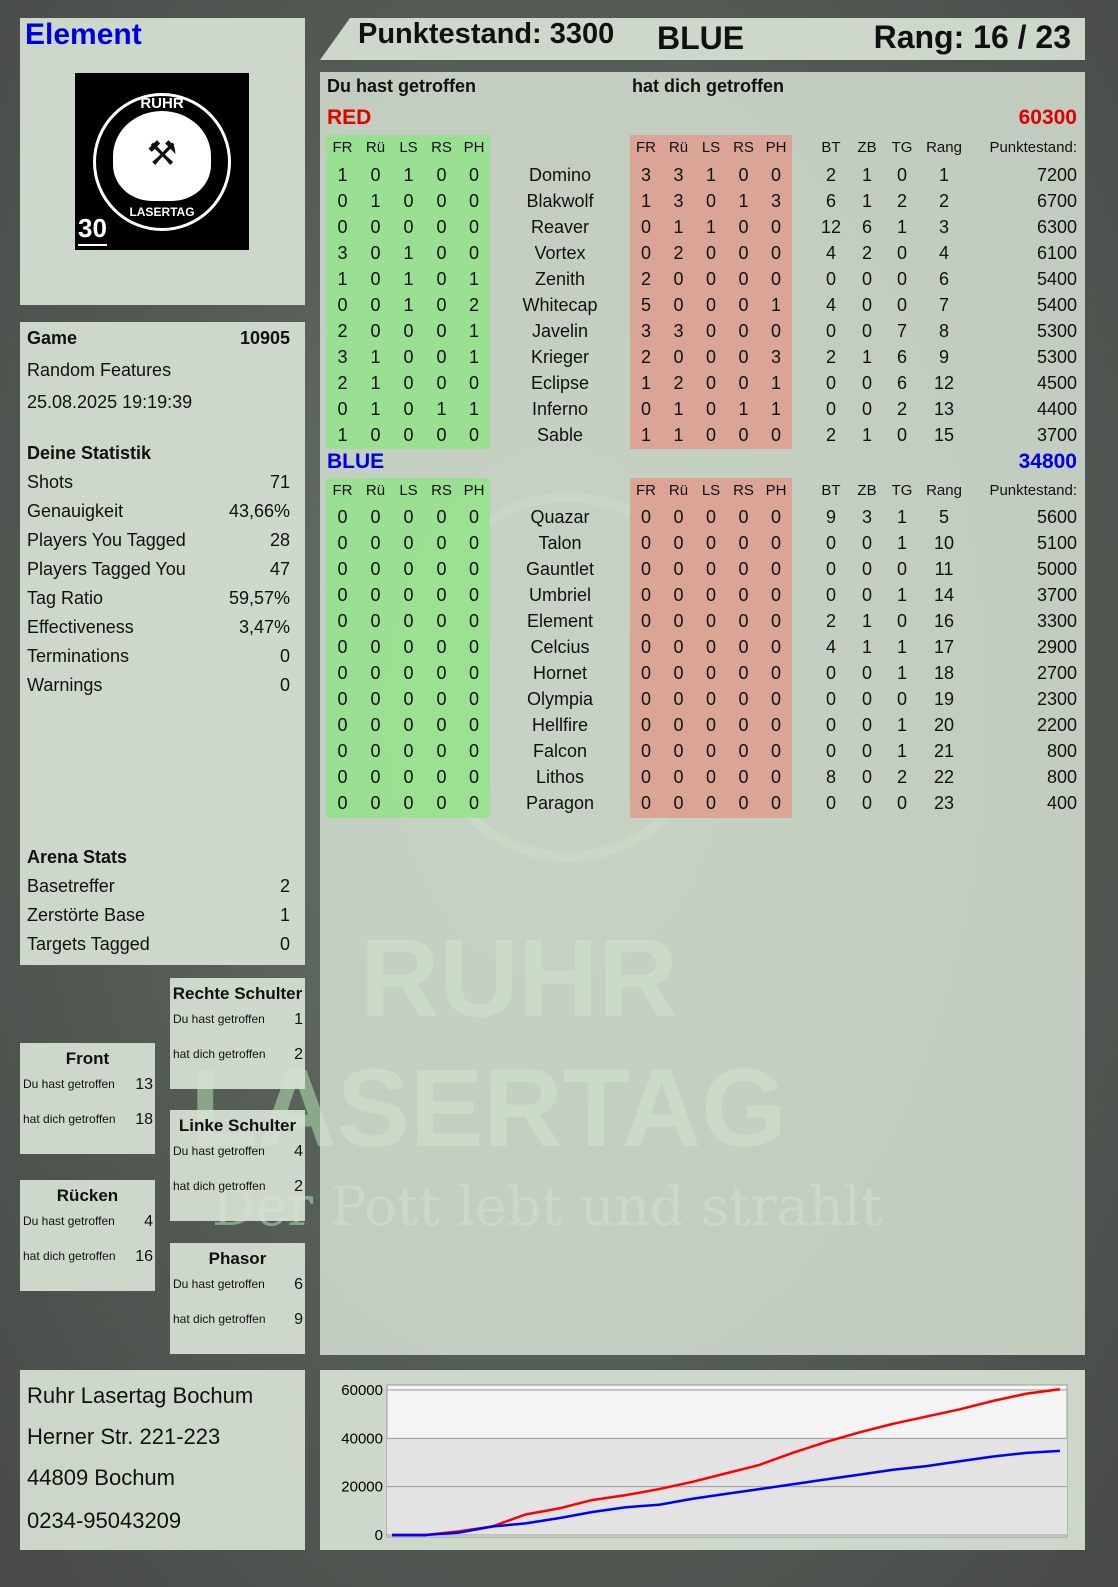 The height and width of the screenshot is (1587, 1118). What do you see at coordinates (701, 699) in the screenshot?
I see `player-row: 0 0 0 0 0 Olympia 0 0 0 0 0 0 0 0 19 2300` at bounding box center [701, 699].